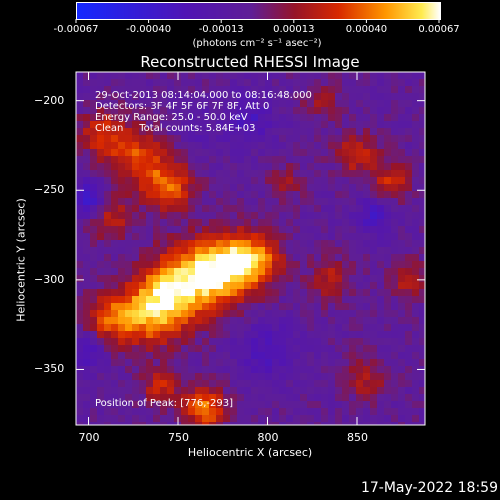 The height and width of the screenshot is (500, 500). I want to click on annotation-energy-range: Energy Range: 25.0 - 50.0 keV, so click(171, 117).